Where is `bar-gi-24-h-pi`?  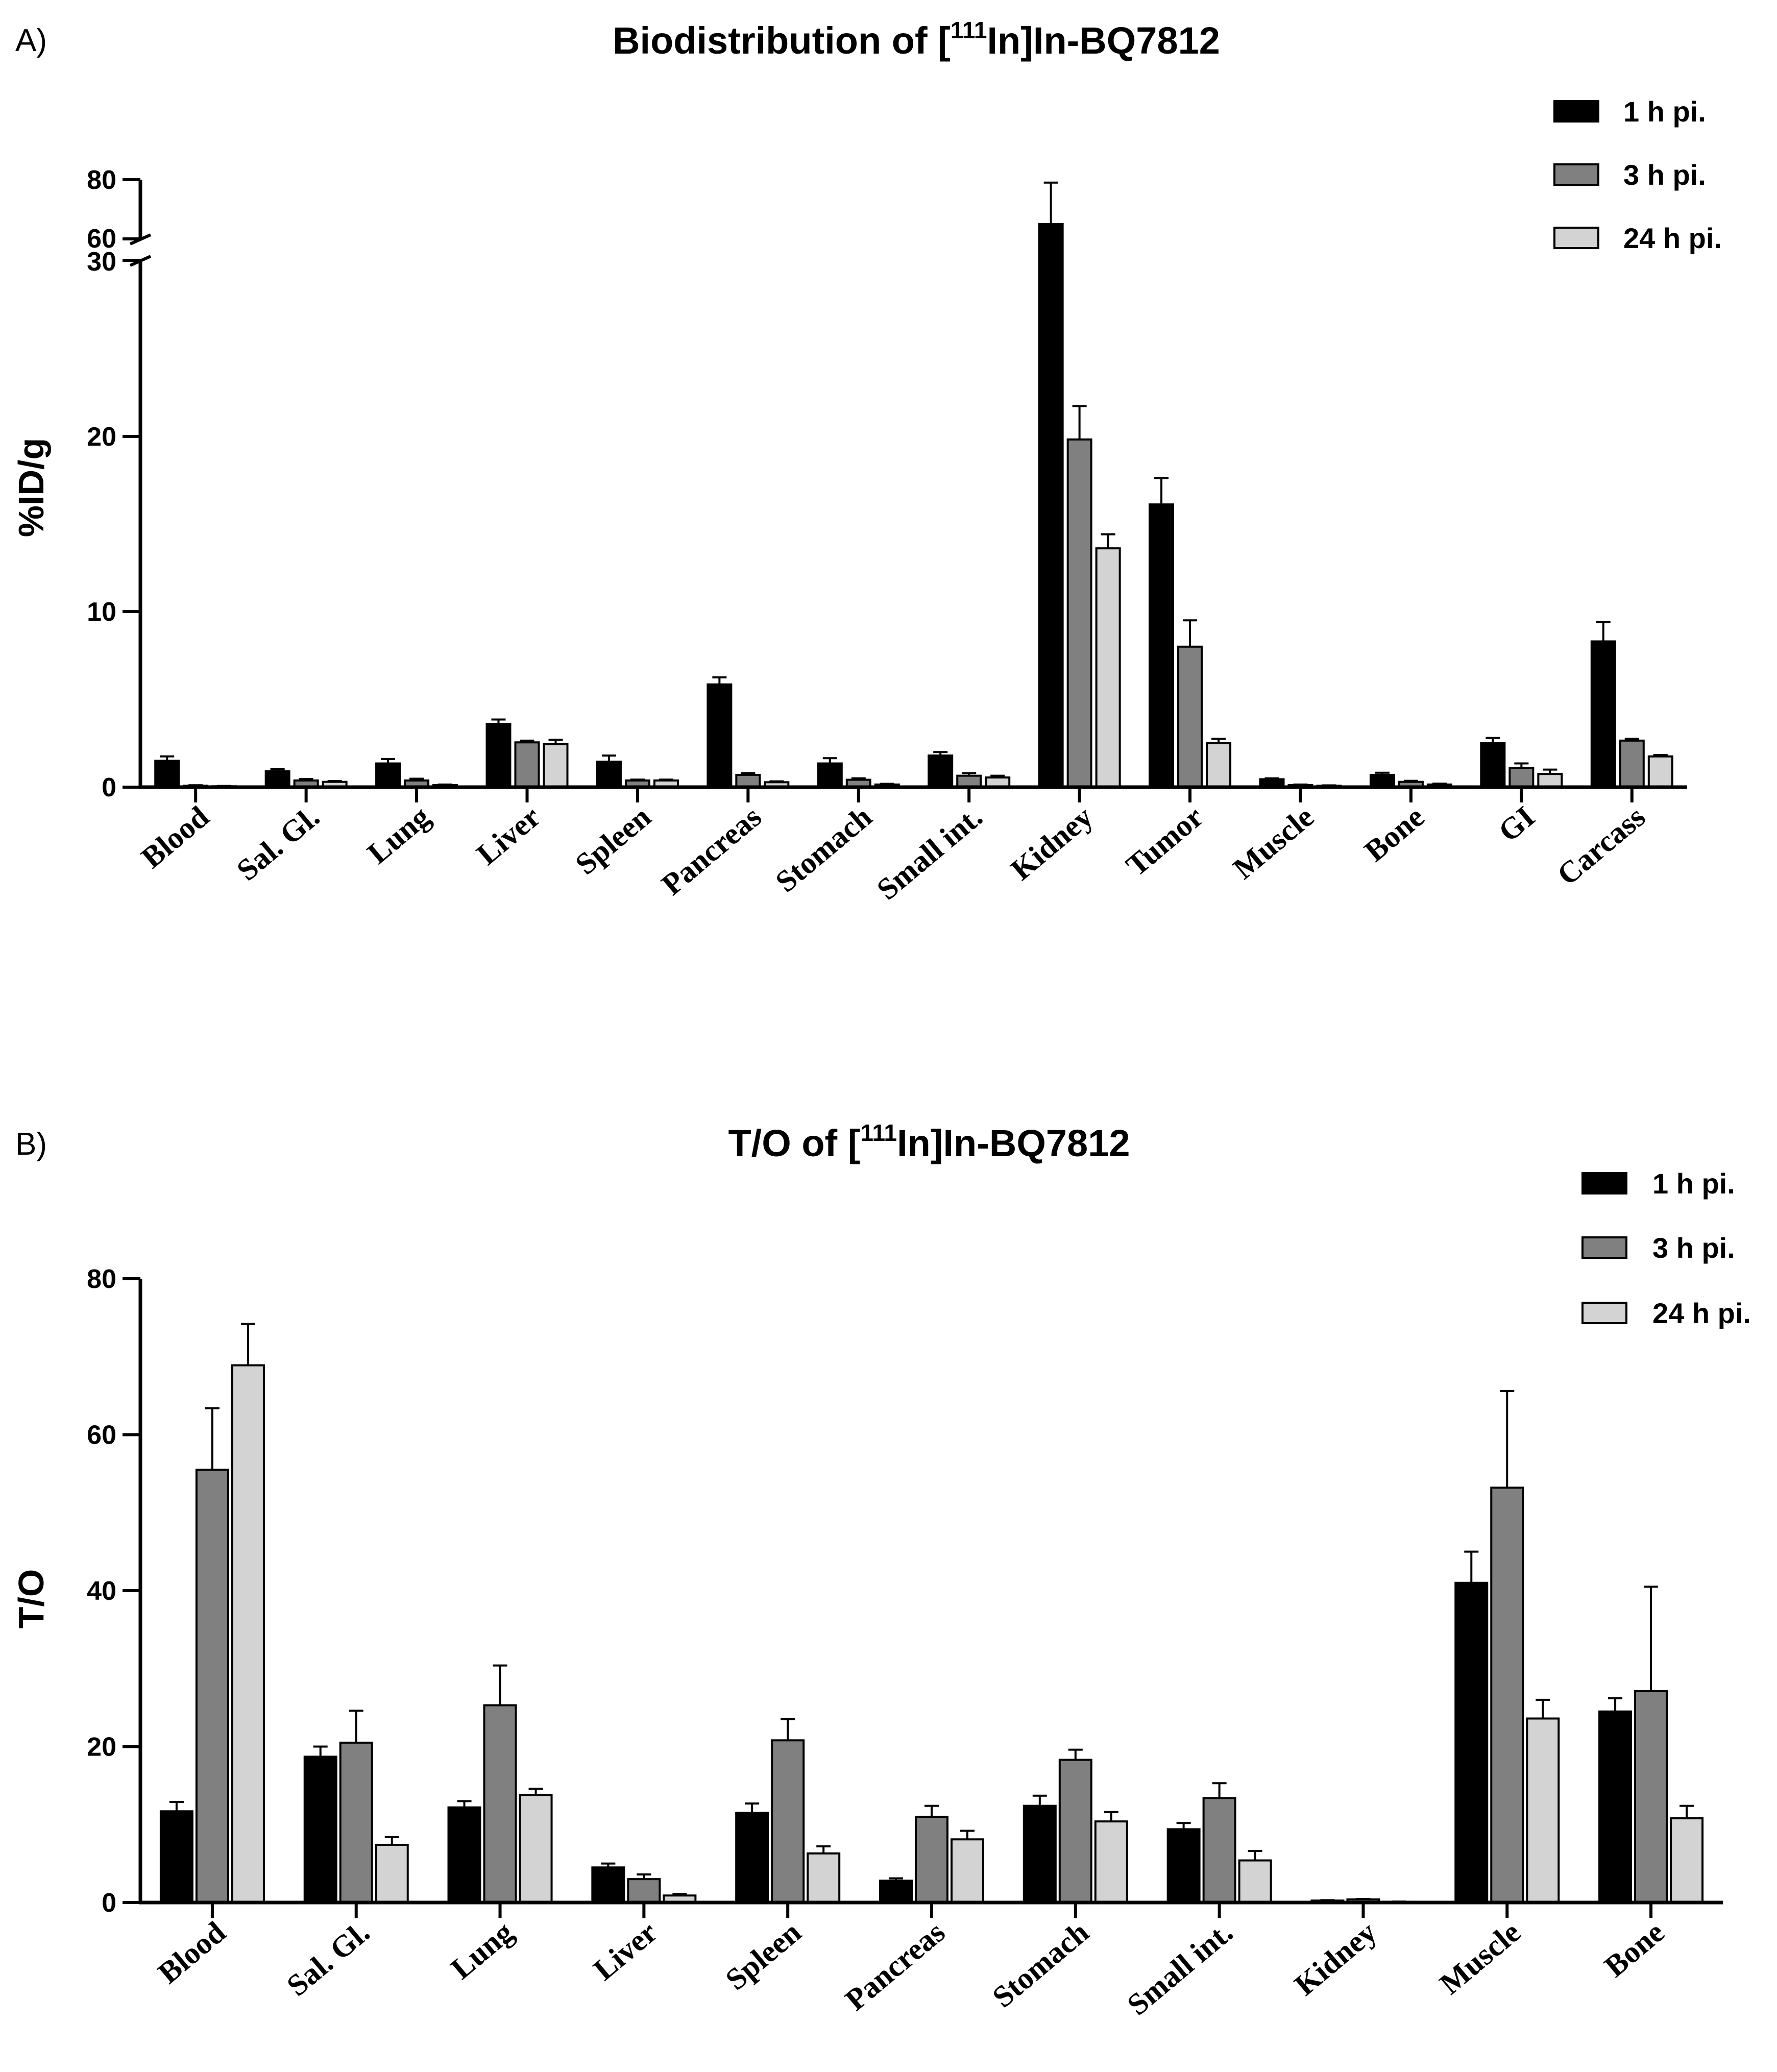 bar-gi-24-h-pi is located at coordinates (1550, 780).